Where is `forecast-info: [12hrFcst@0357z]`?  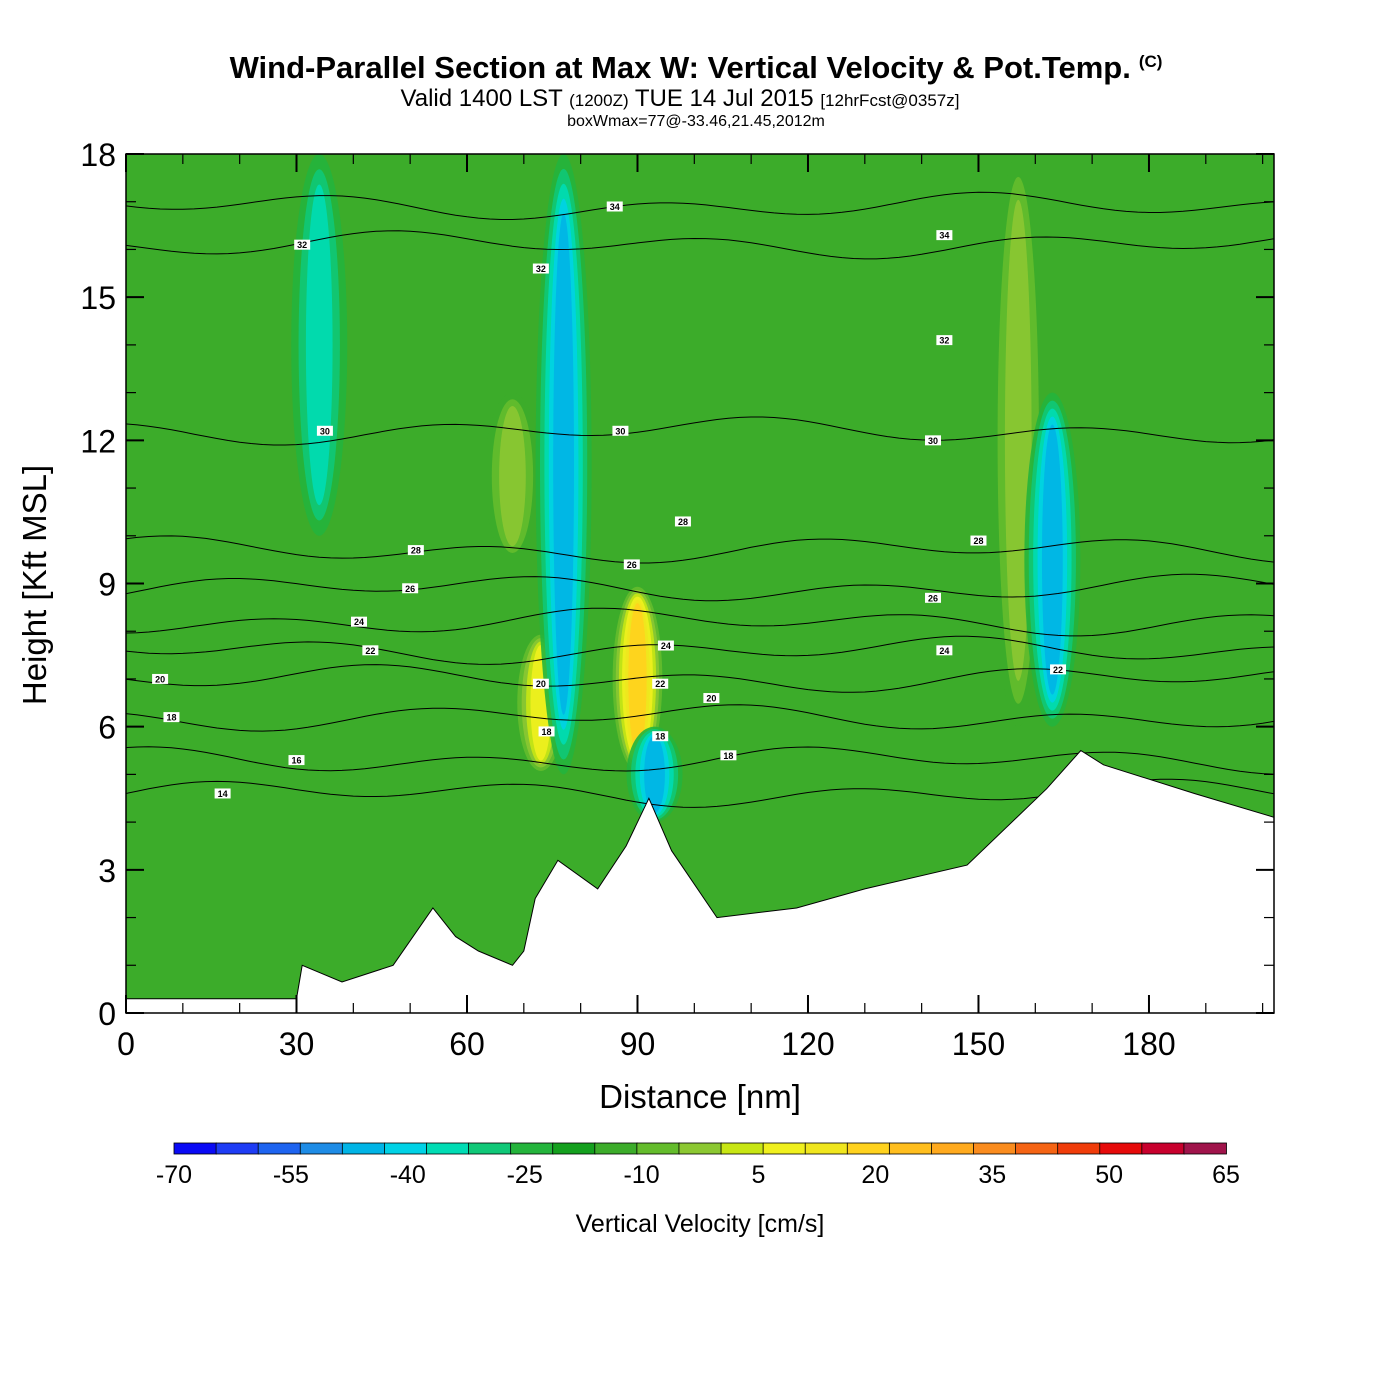
forecast-info: [12hrFcst@0357z] is located at coordinates (890, 100).